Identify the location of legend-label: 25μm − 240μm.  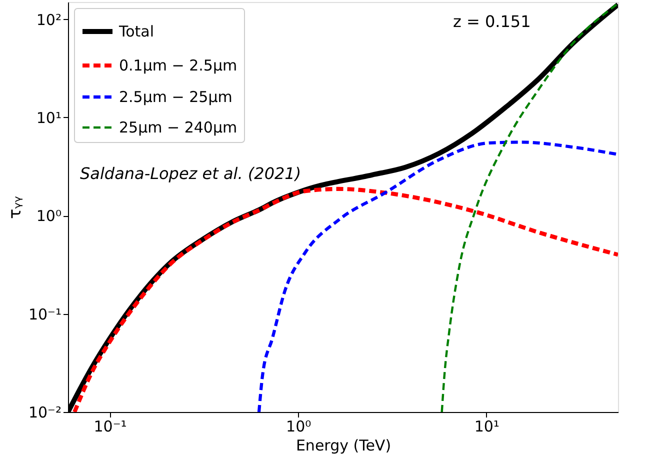
(178, 127).